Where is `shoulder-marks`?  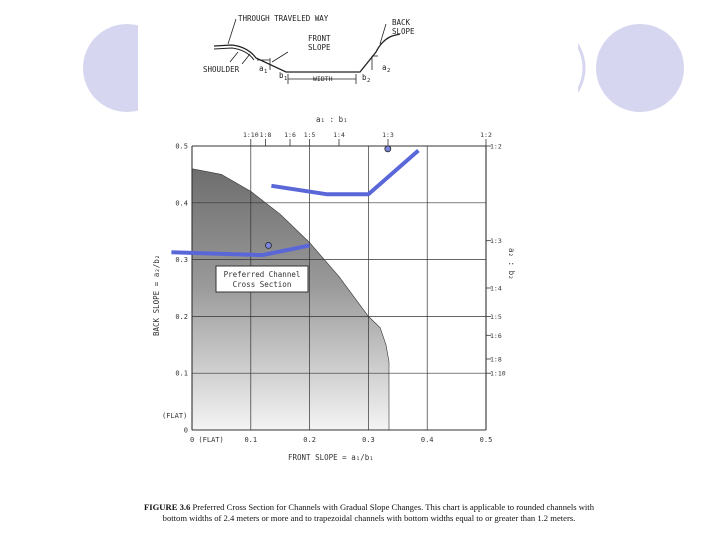 shoulder-marks is located at coordinates (240, 58).